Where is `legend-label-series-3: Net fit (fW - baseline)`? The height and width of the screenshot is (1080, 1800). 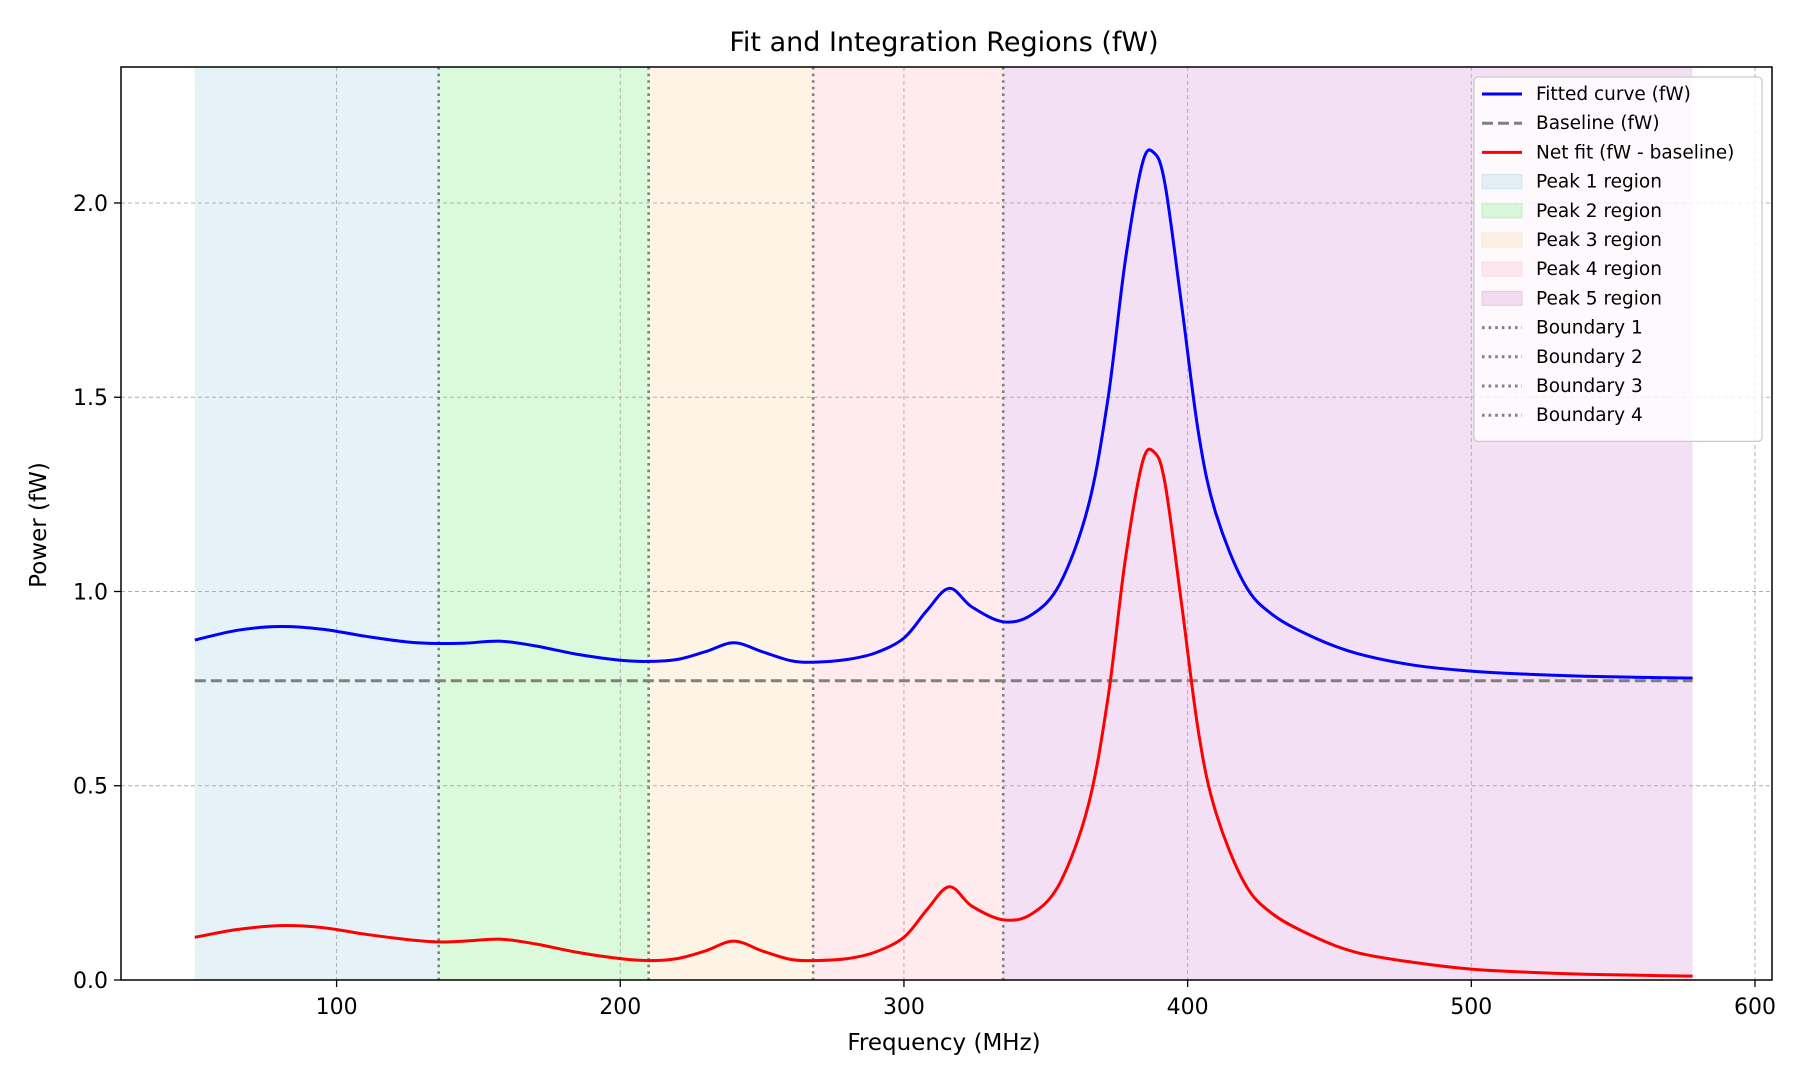
legend-label-series-3: Net fit (fW - baseline) is located at coordinates (1635, 152).